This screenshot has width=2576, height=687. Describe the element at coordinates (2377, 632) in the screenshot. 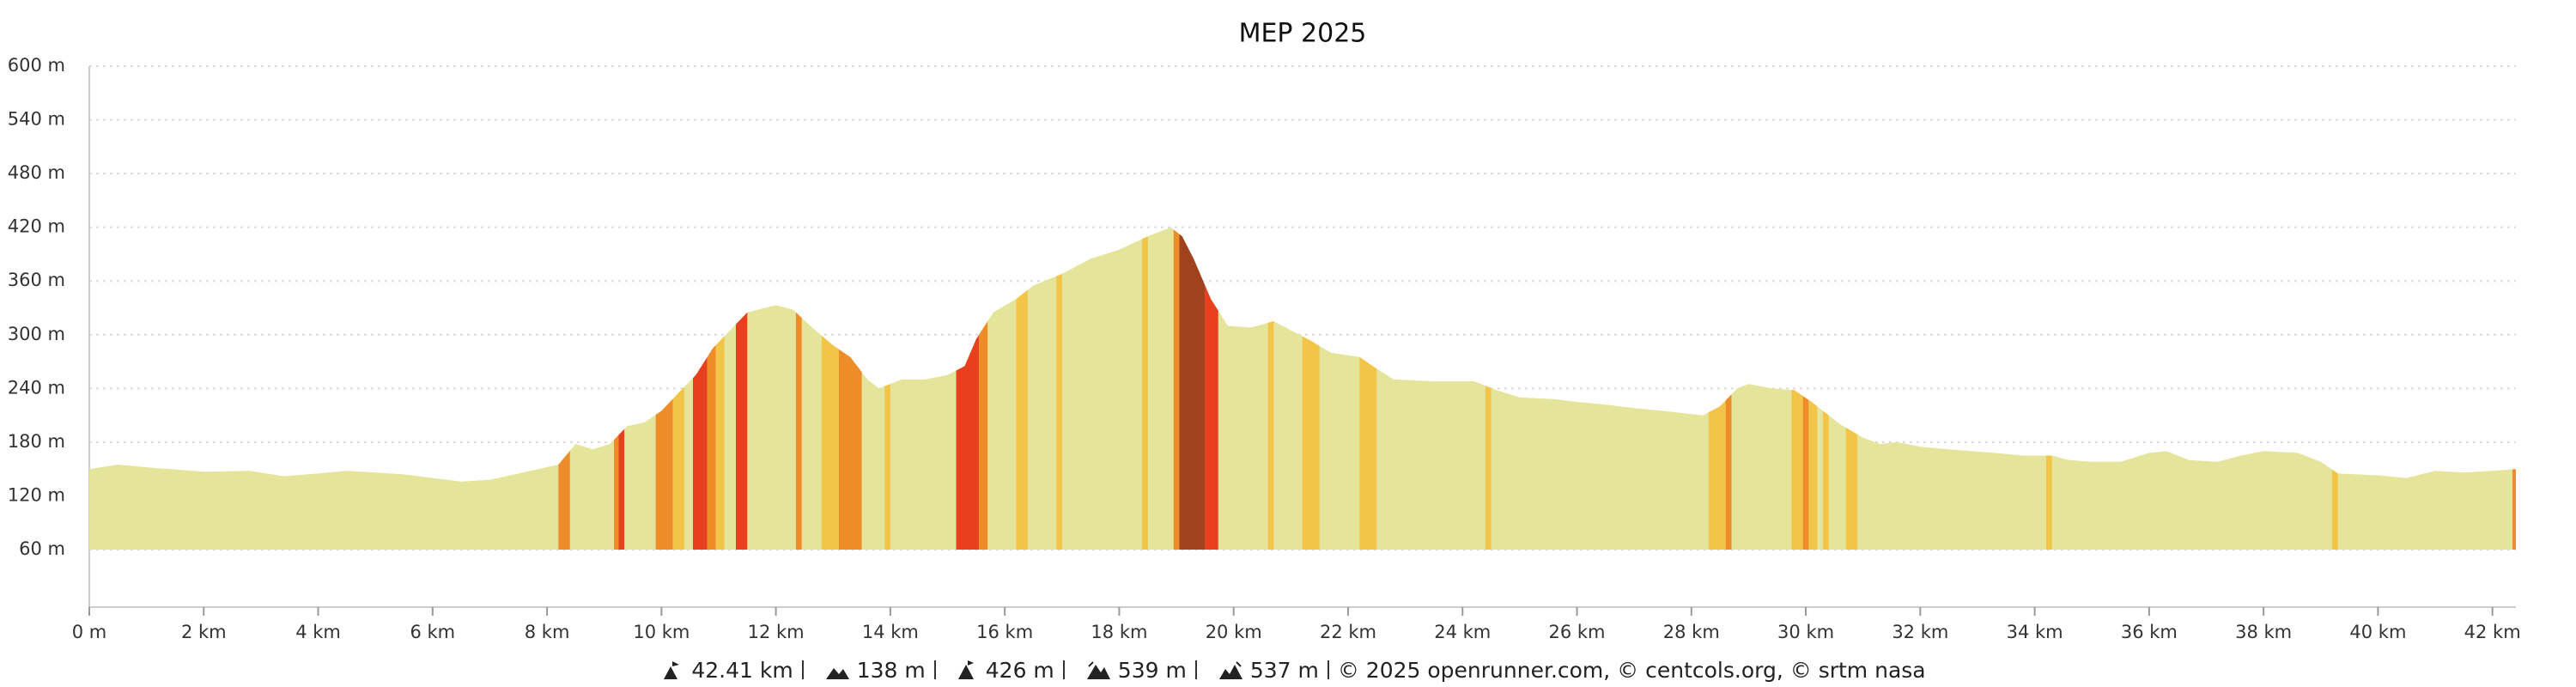

I see `x-tick-label: 40 km` at that location.